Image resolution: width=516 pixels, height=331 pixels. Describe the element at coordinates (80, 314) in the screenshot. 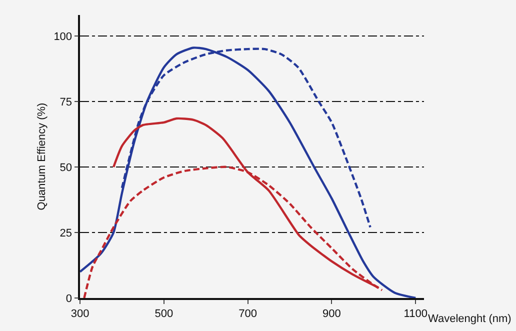

I see `x-tick-label: 300` at that location.